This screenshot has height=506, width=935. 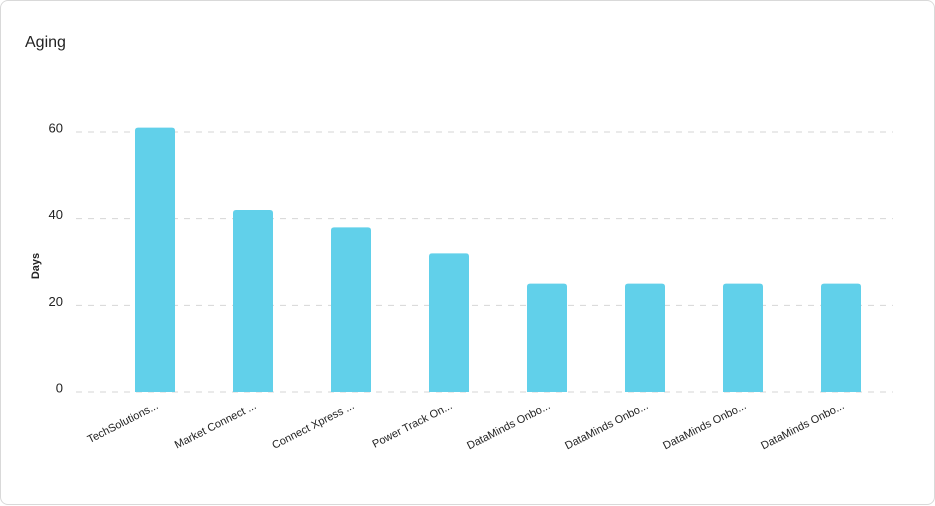 What do you see at coordinates (59, 387) in the screenshot?
I see `y-tick-label: 0` at bounding box center [59, 387].